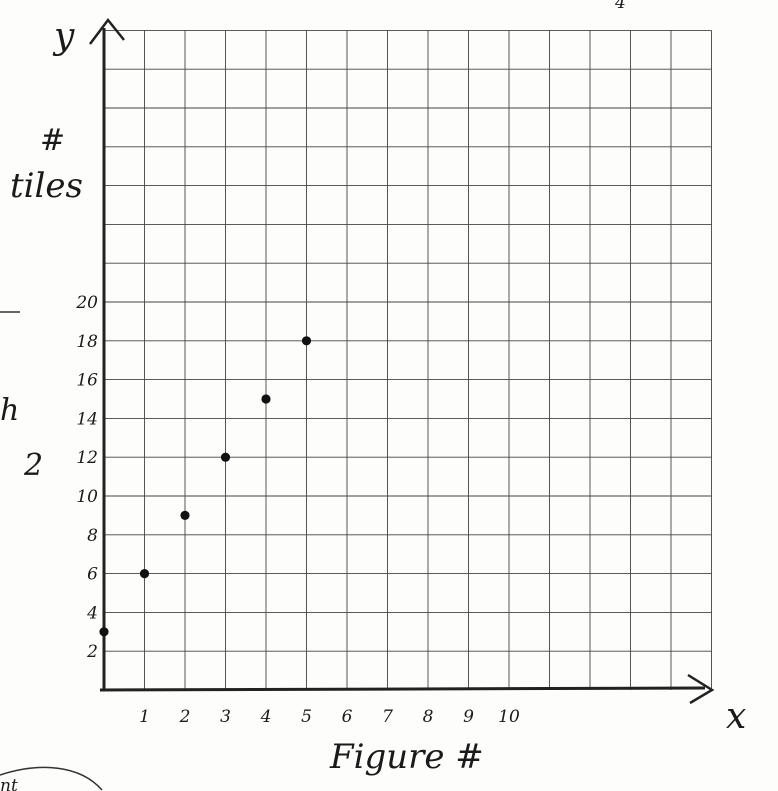  What do you see at coordinates (87, 419) in the screenshot?
I see `y-tick-label: 14` at bounding box center [87, 419].